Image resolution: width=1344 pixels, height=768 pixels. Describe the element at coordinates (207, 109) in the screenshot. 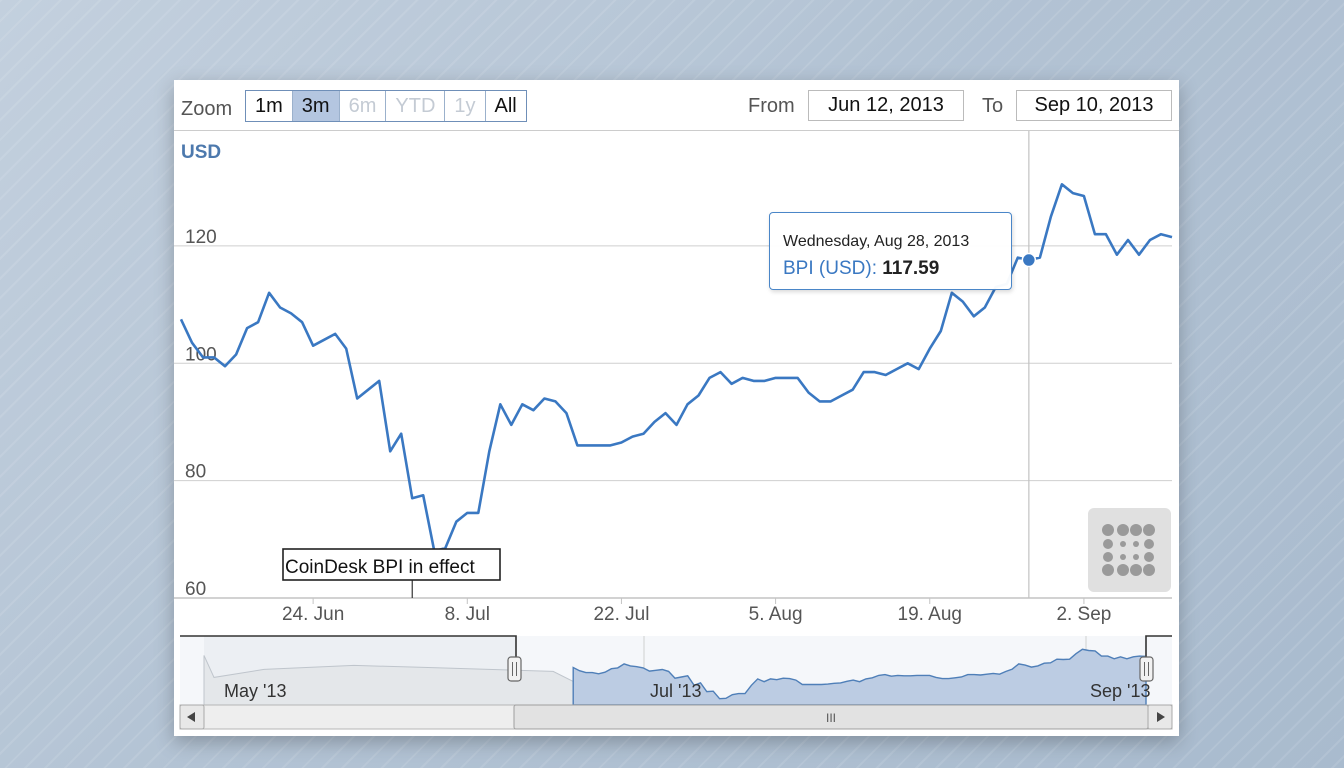

I see `zoom-label: Zoom` at that location.